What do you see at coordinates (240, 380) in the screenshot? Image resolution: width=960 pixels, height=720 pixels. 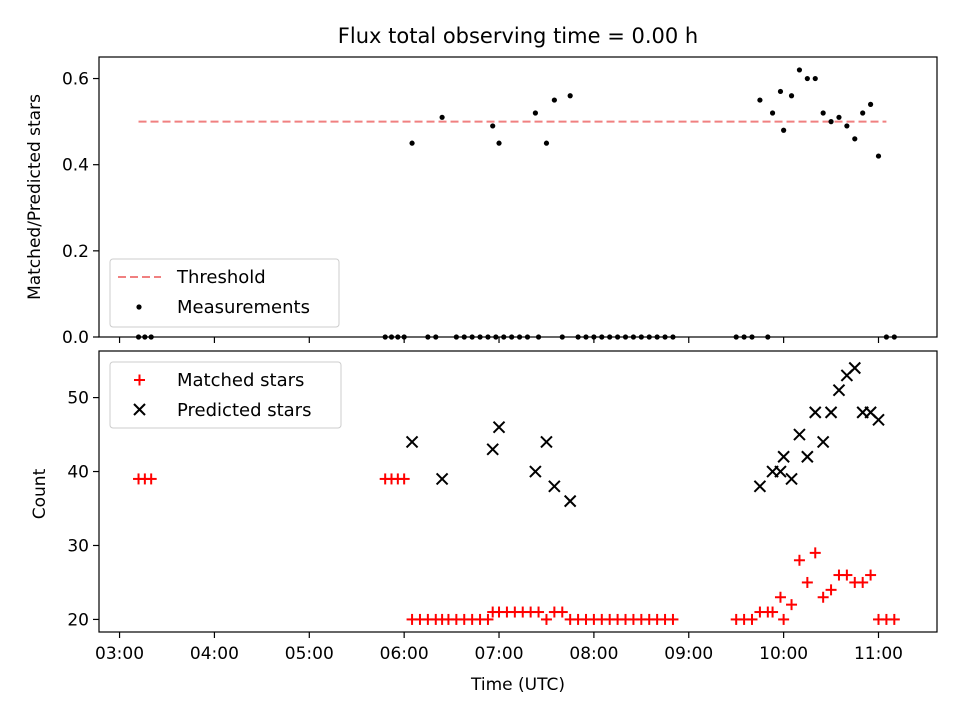 I see `legend-matched-label: Matched stars` at bounding box center [240, 380].